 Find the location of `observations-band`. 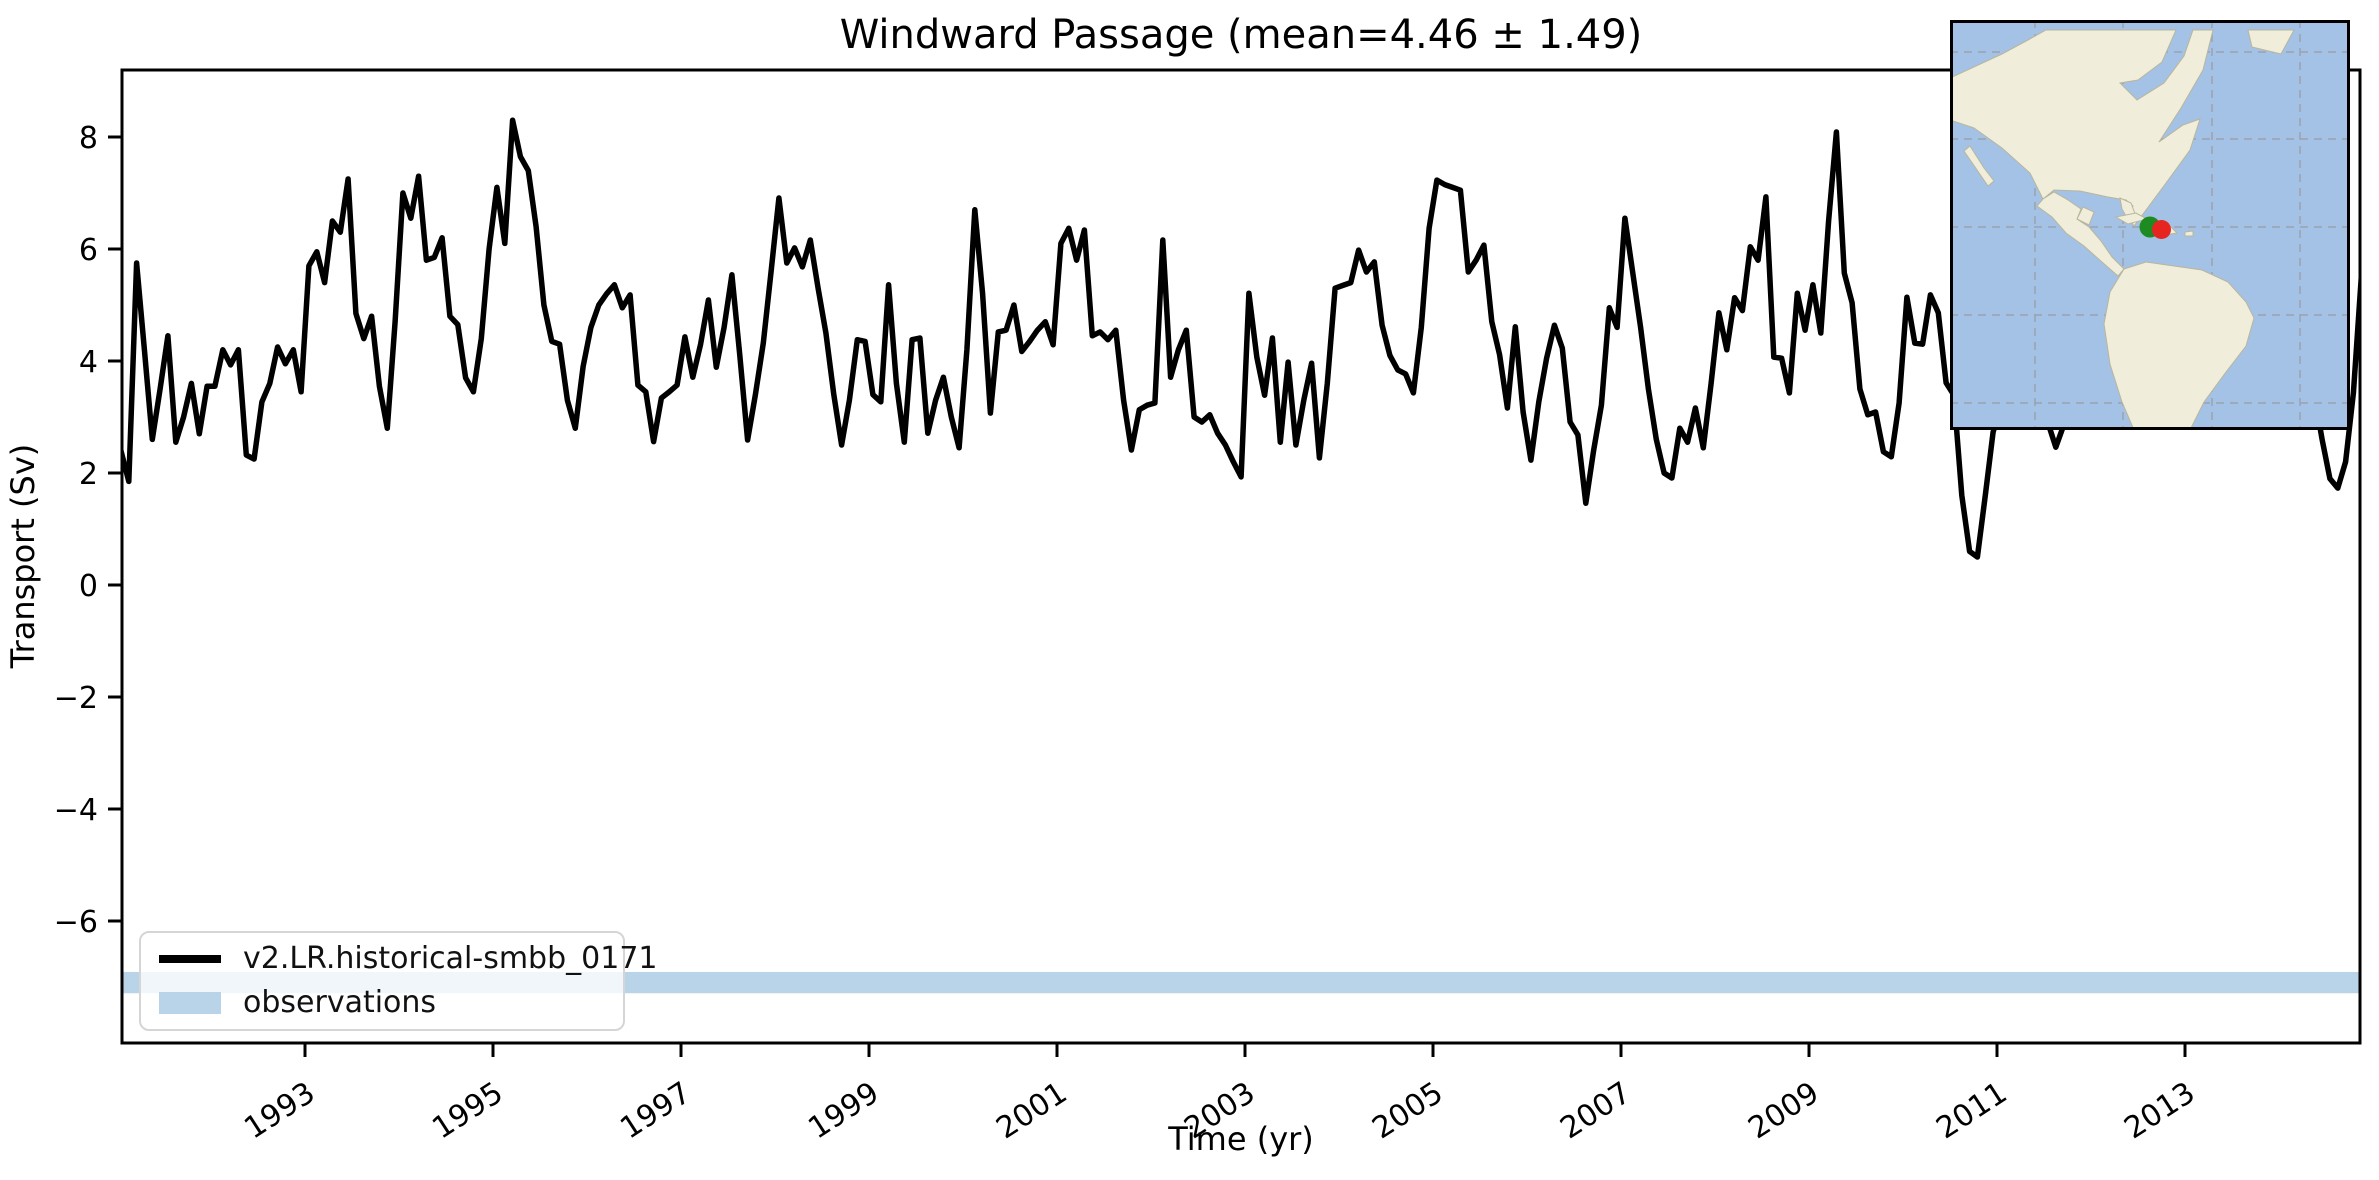

observations-band is located at coordinates (1241, 982).